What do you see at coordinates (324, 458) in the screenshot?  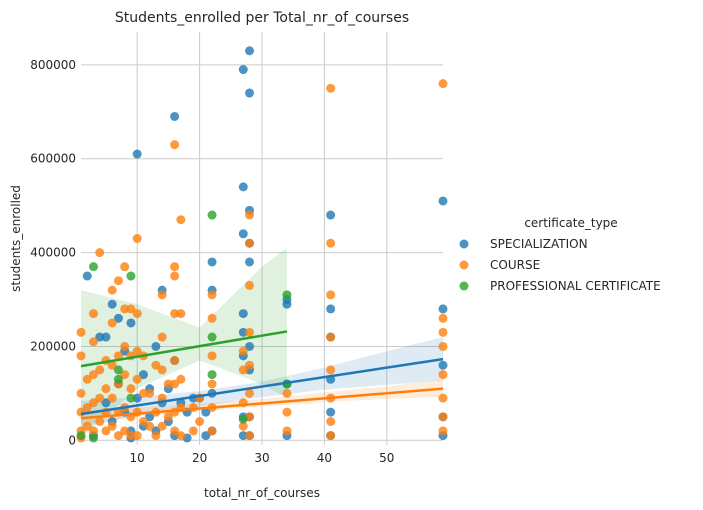 I see `x-tick-label: 40` at bounding box center [324, 458].